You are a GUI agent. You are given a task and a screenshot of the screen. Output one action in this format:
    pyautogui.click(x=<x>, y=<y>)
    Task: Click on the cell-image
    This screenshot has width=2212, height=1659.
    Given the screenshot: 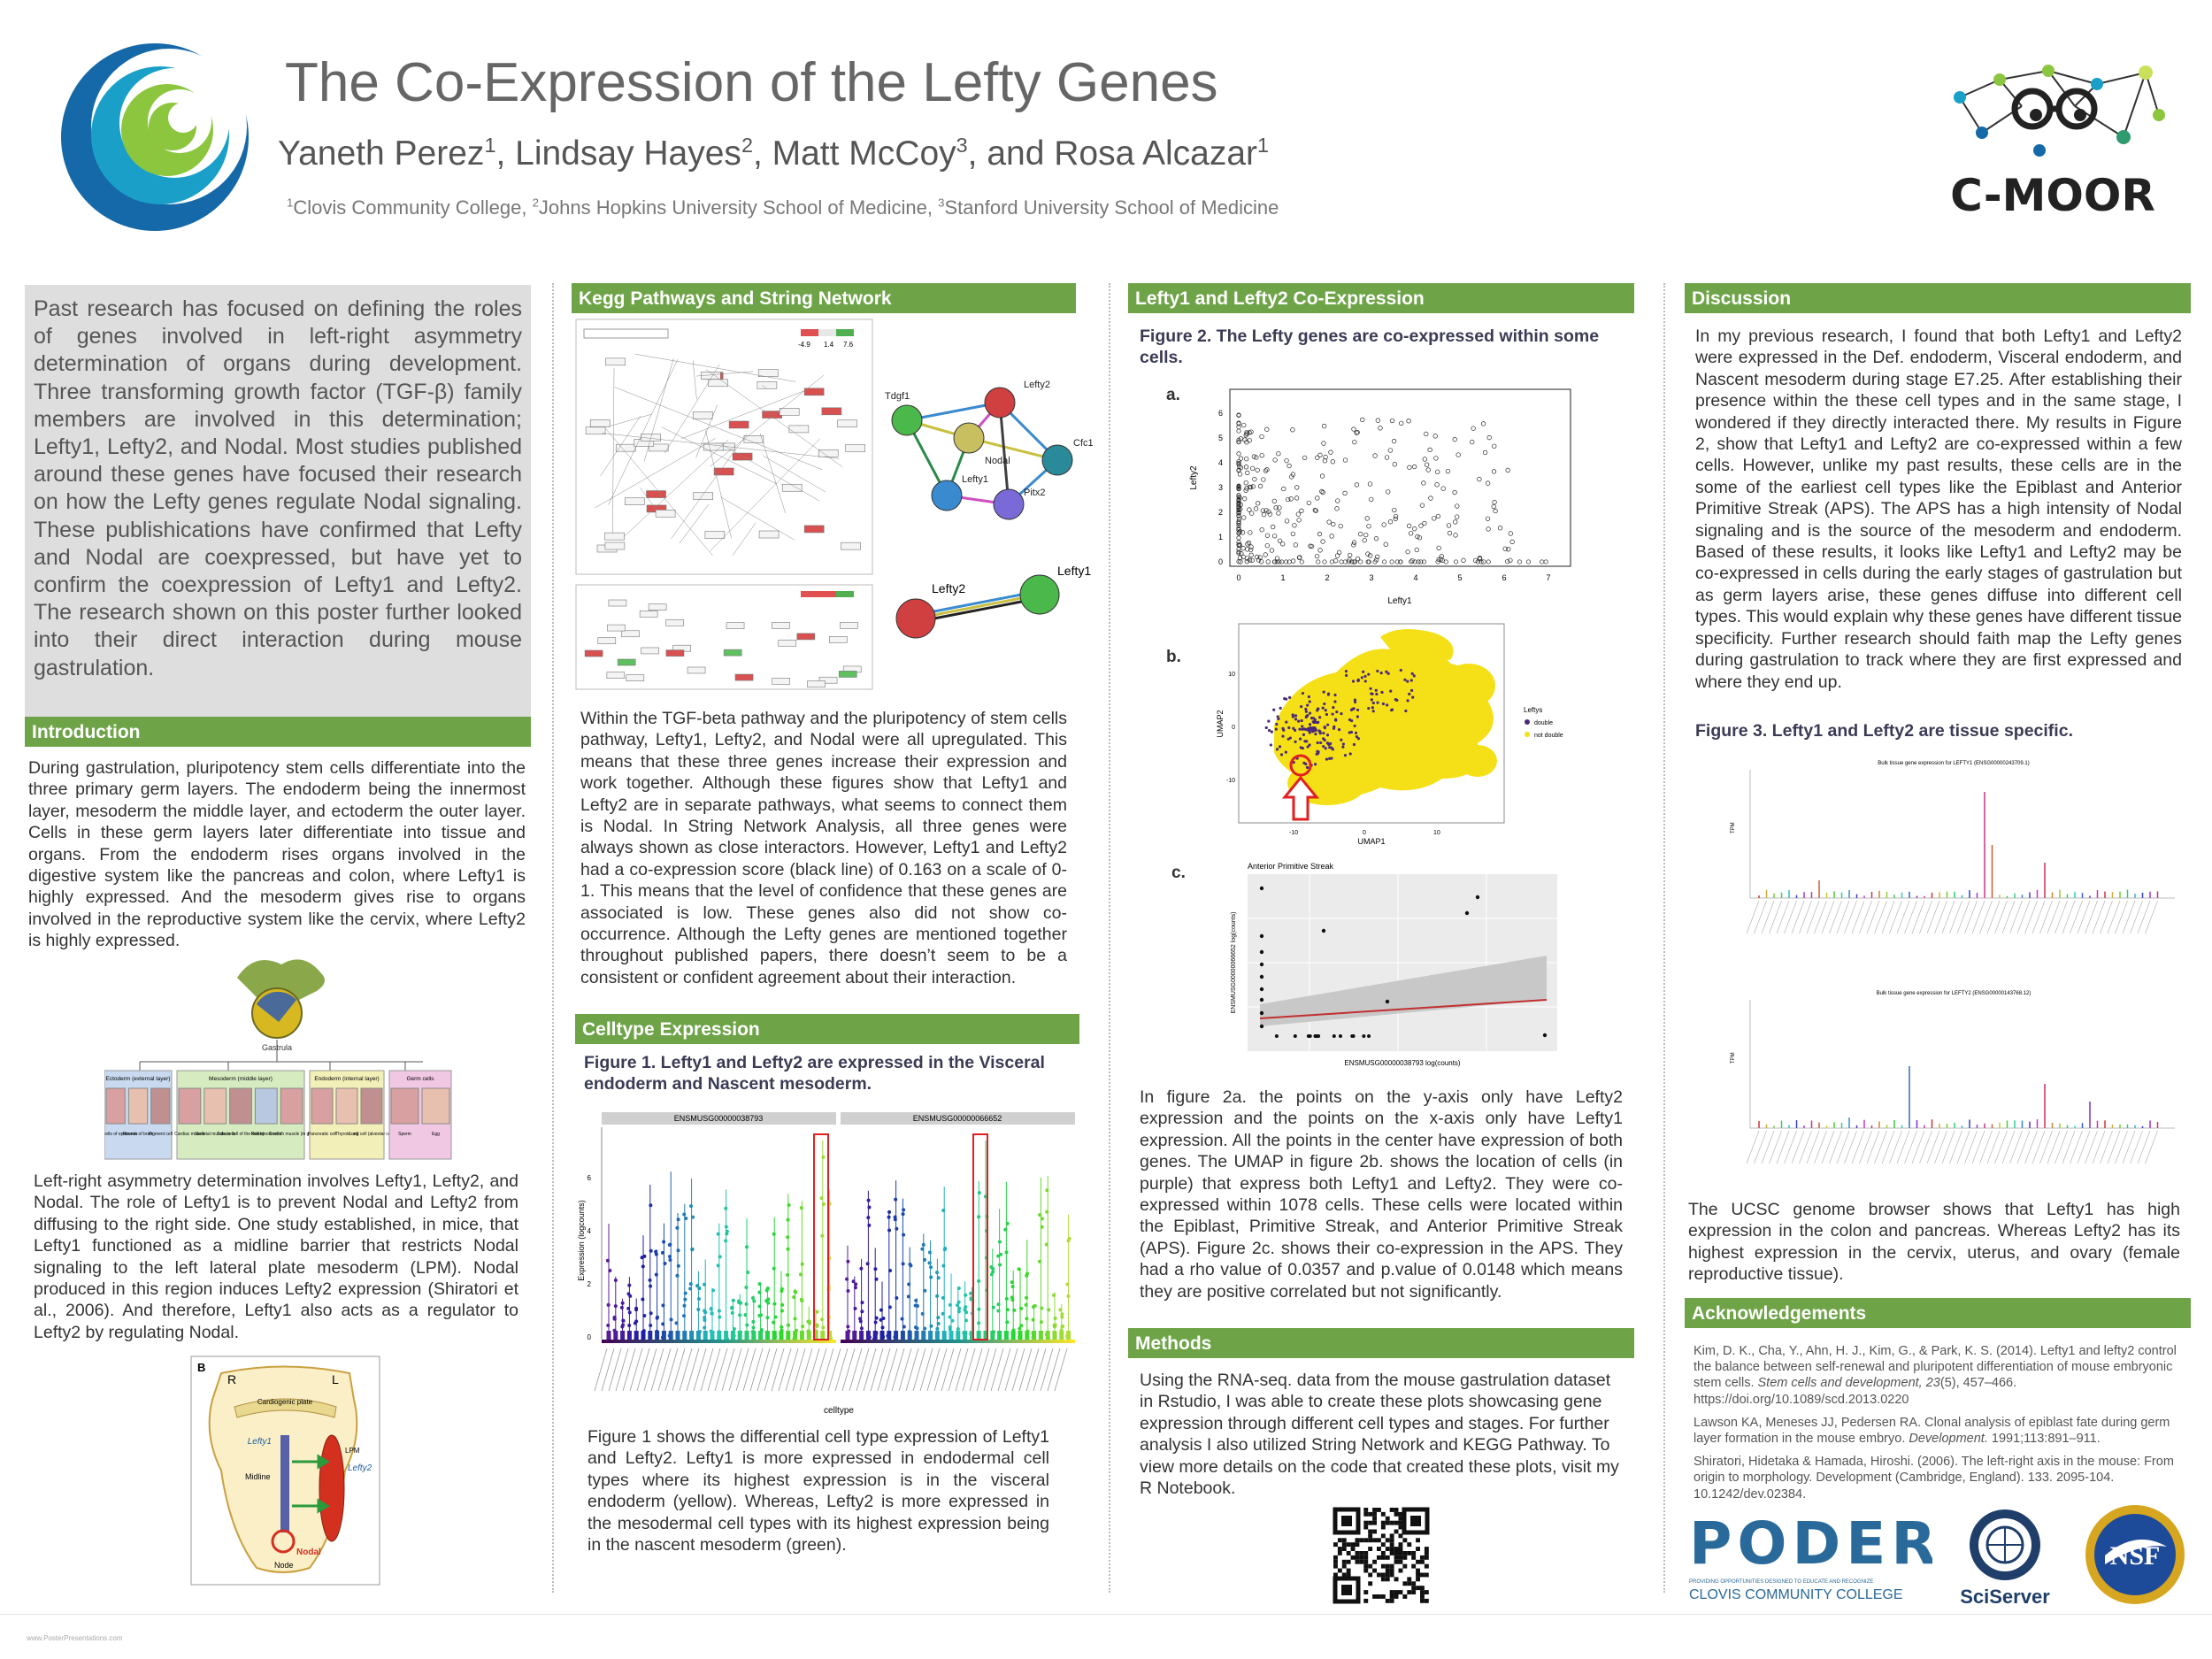 What is the action you would take?
    pyautogui.click(x=436, y=1106)
    